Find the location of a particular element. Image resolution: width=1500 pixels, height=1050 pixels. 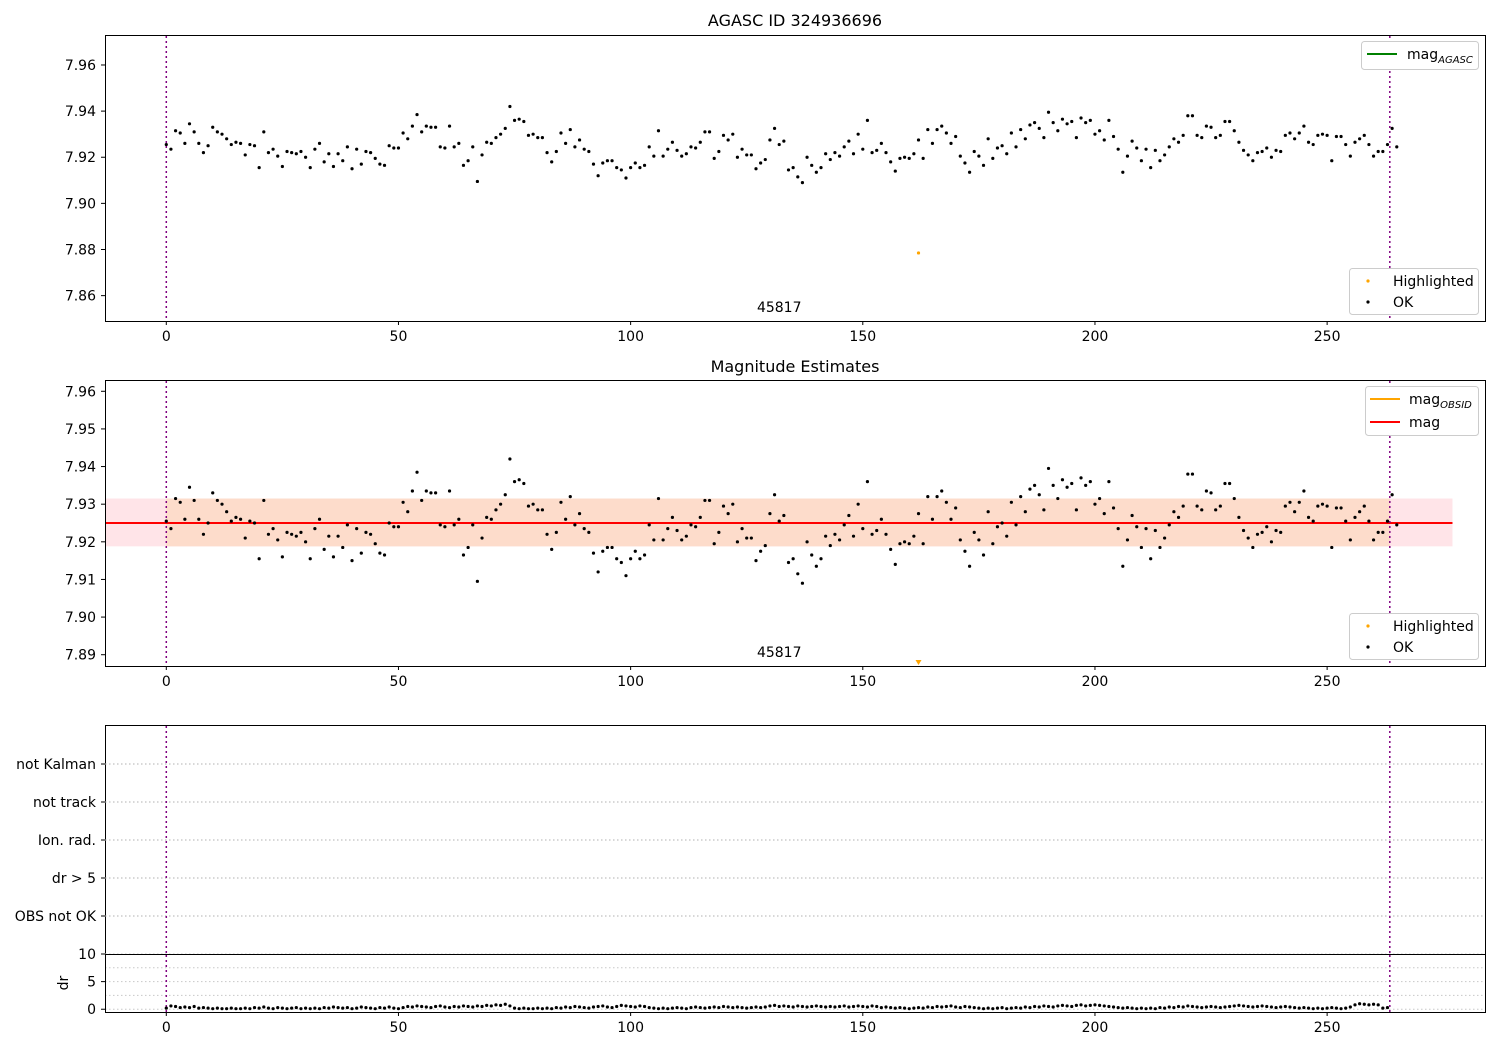

y-tick-label: 7.90 is located at coordinates (80, 204).